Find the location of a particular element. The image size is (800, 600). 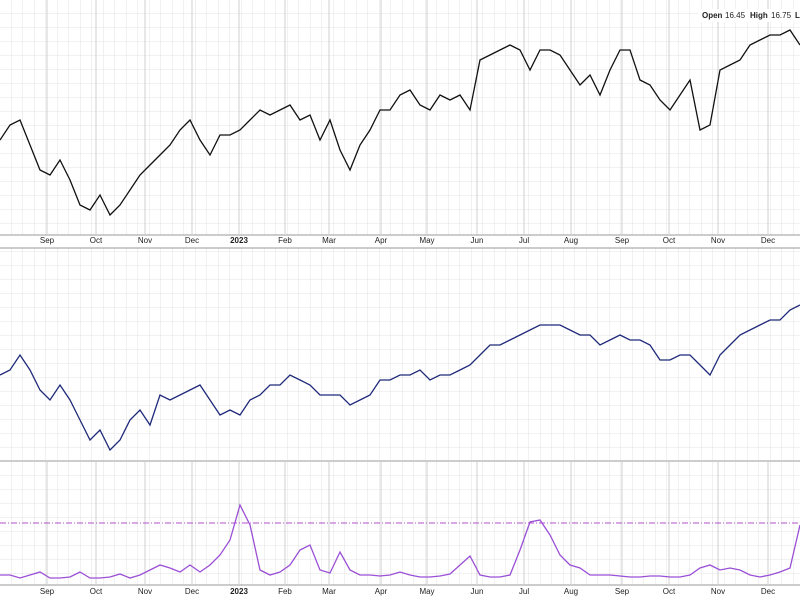

open-label: Open is located at coordinates (712, 15).